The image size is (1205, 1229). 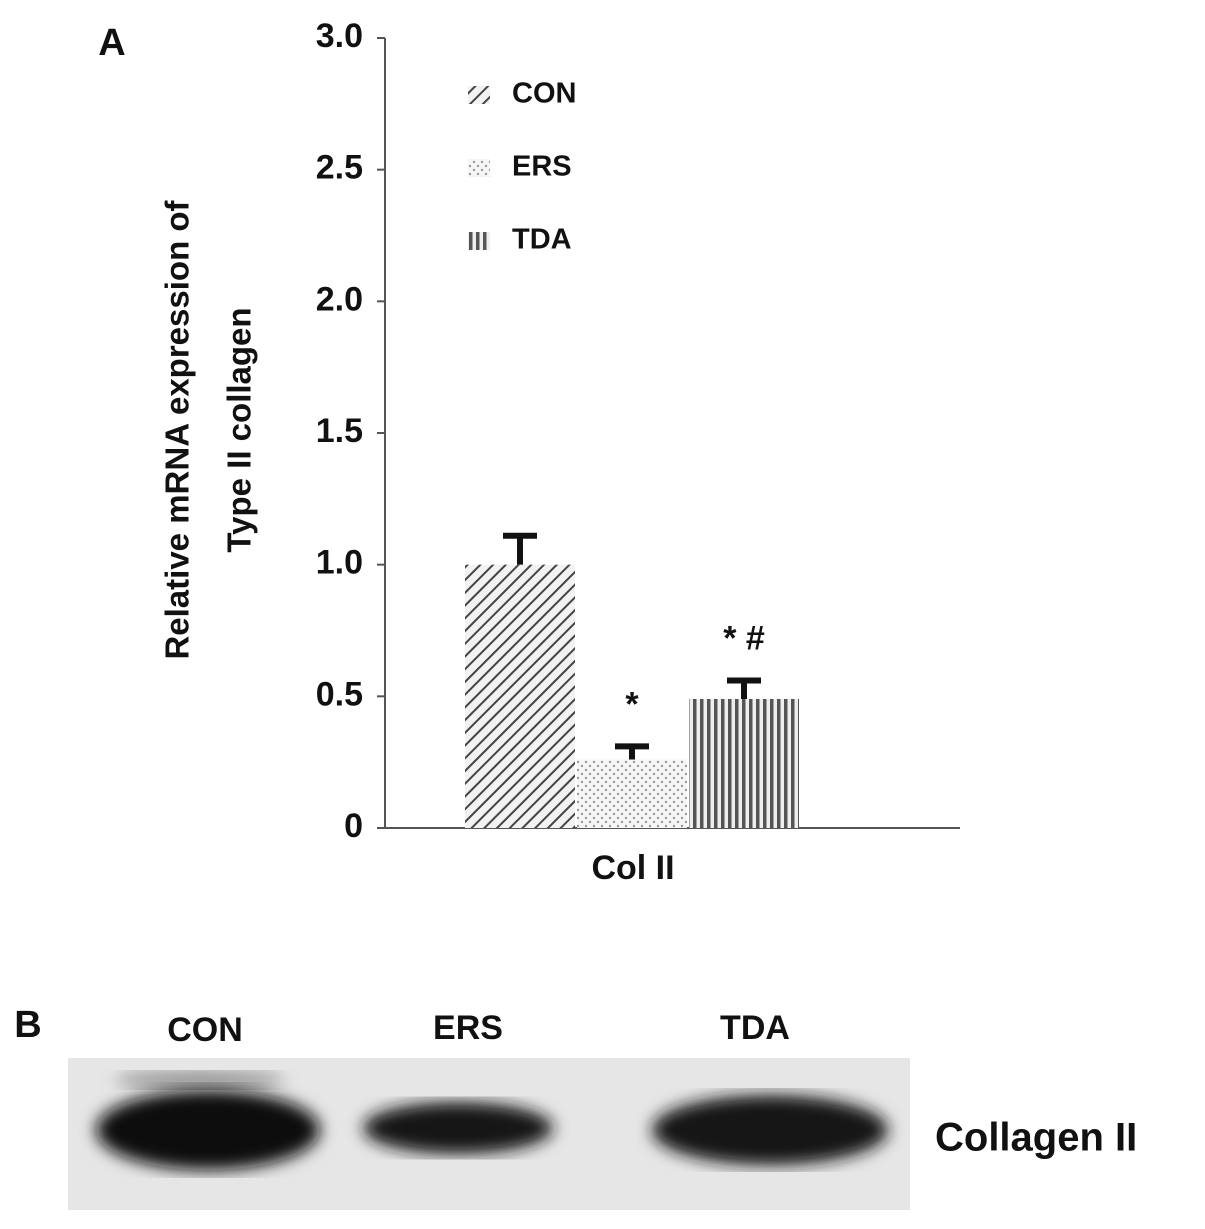 What do you see at coordinates (1036, 1138) in the screenshot?
I see `protein-label: Collagen II` at bounding box center [1036, 1138].